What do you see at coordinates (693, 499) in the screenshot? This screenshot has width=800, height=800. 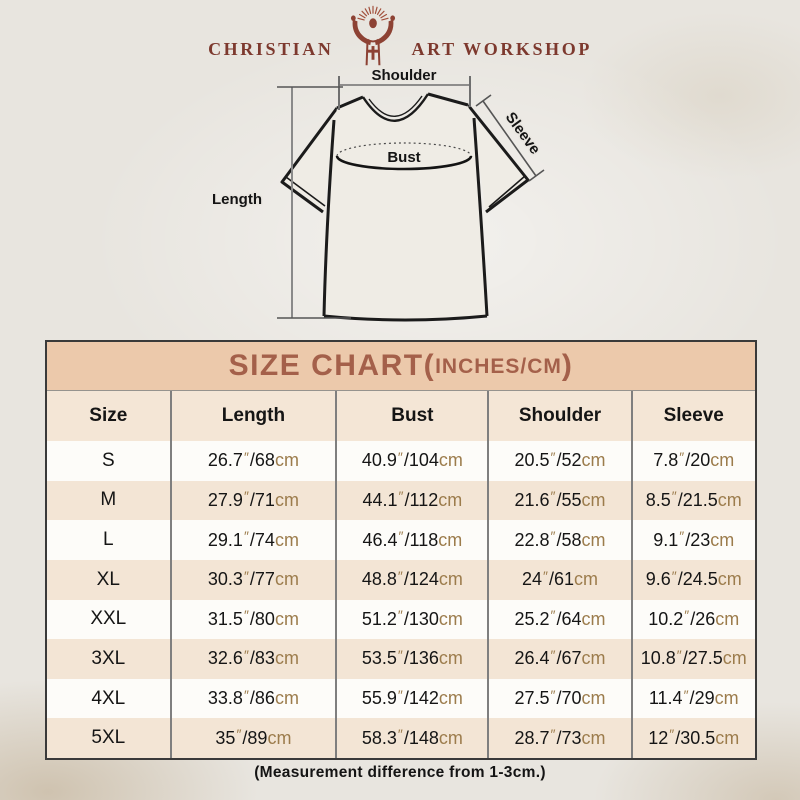 I see `sleeve-measurement-cell: 8.5 ″/21.5 cm` at bounding box center [693, 499].